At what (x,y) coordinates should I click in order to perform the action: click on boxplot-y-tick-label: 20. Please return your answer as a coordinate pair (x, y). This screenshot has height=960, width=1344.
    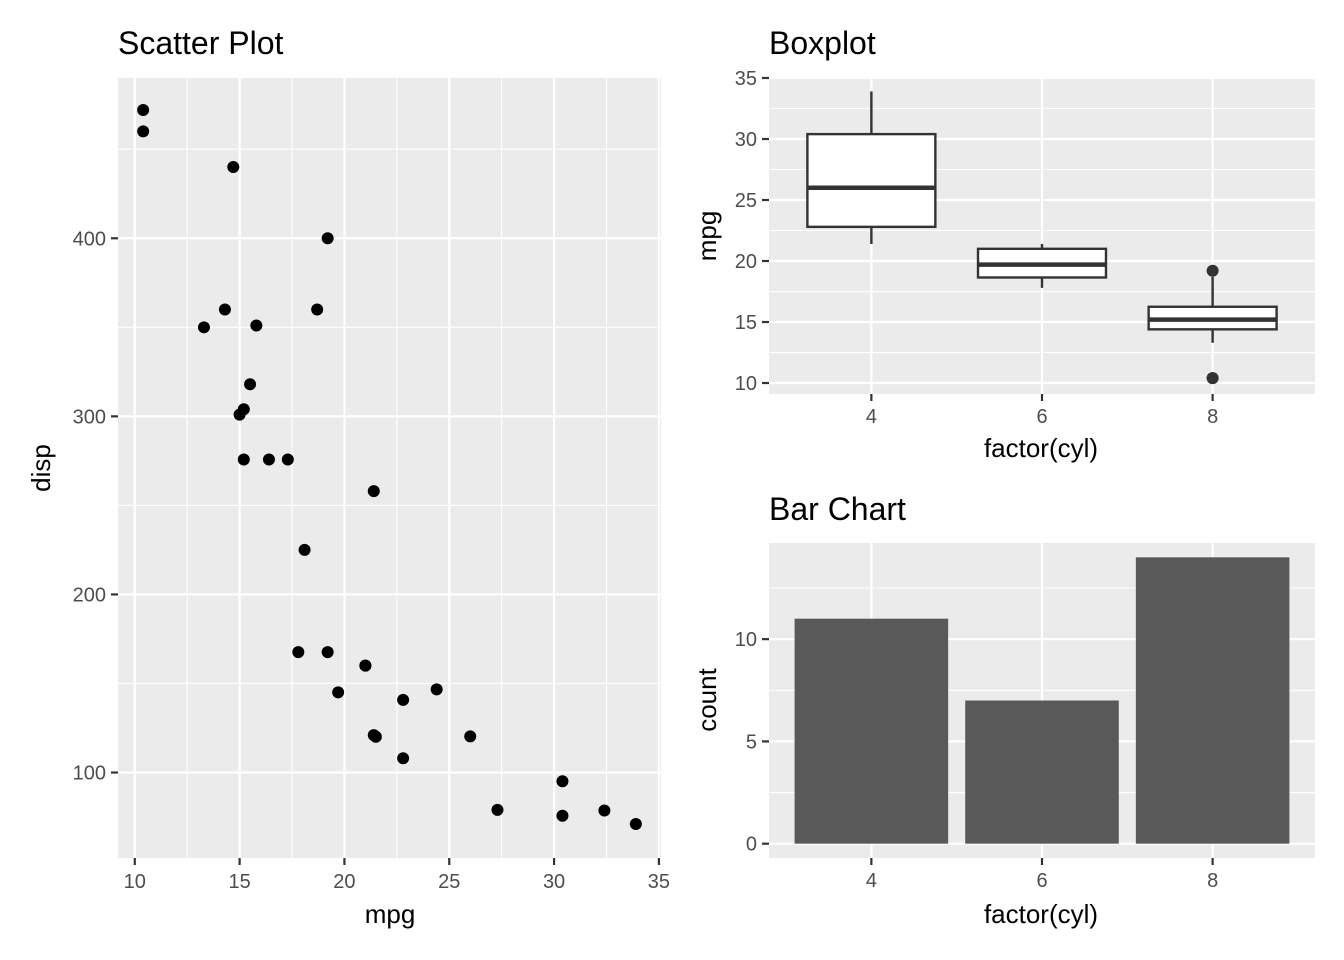
    Looking at the image, I should click on (746, 262).